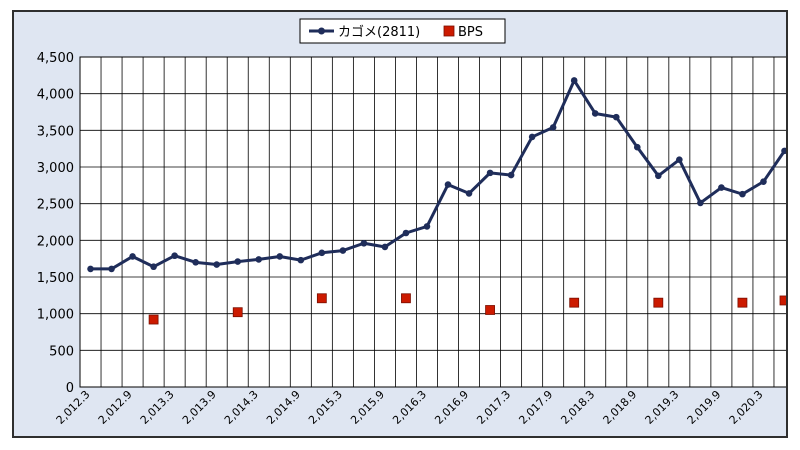 Image resolution: width=800 pixels, height=450 pixels. I want to click on x-tick-label: 2,017.9, so click(535, 407).